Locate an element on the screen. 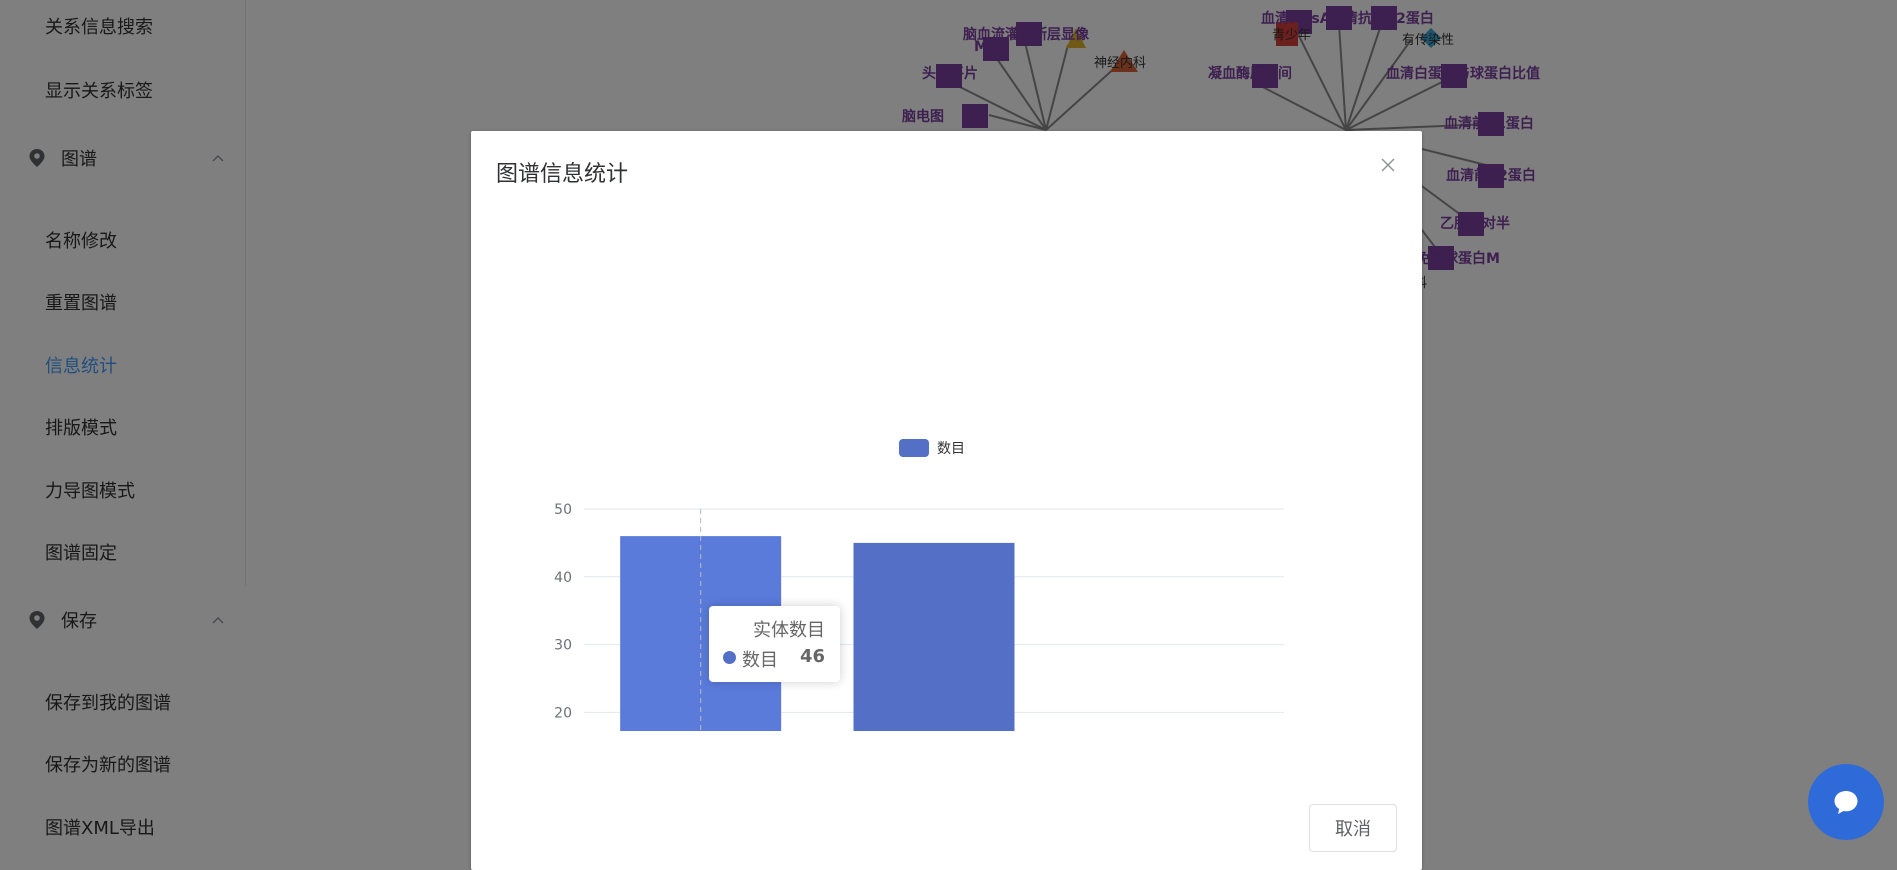  tooltip-value: 46 is located at coordinates (812, 656).